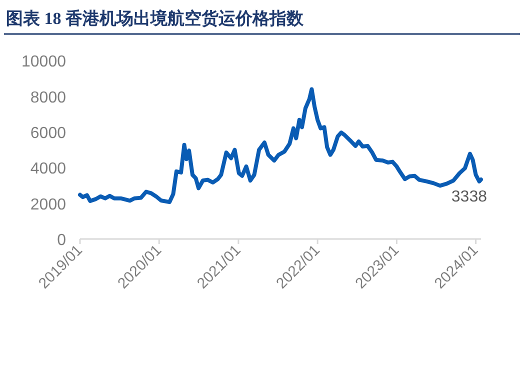  I want to click on annotation: 3338, so click(469, 197).